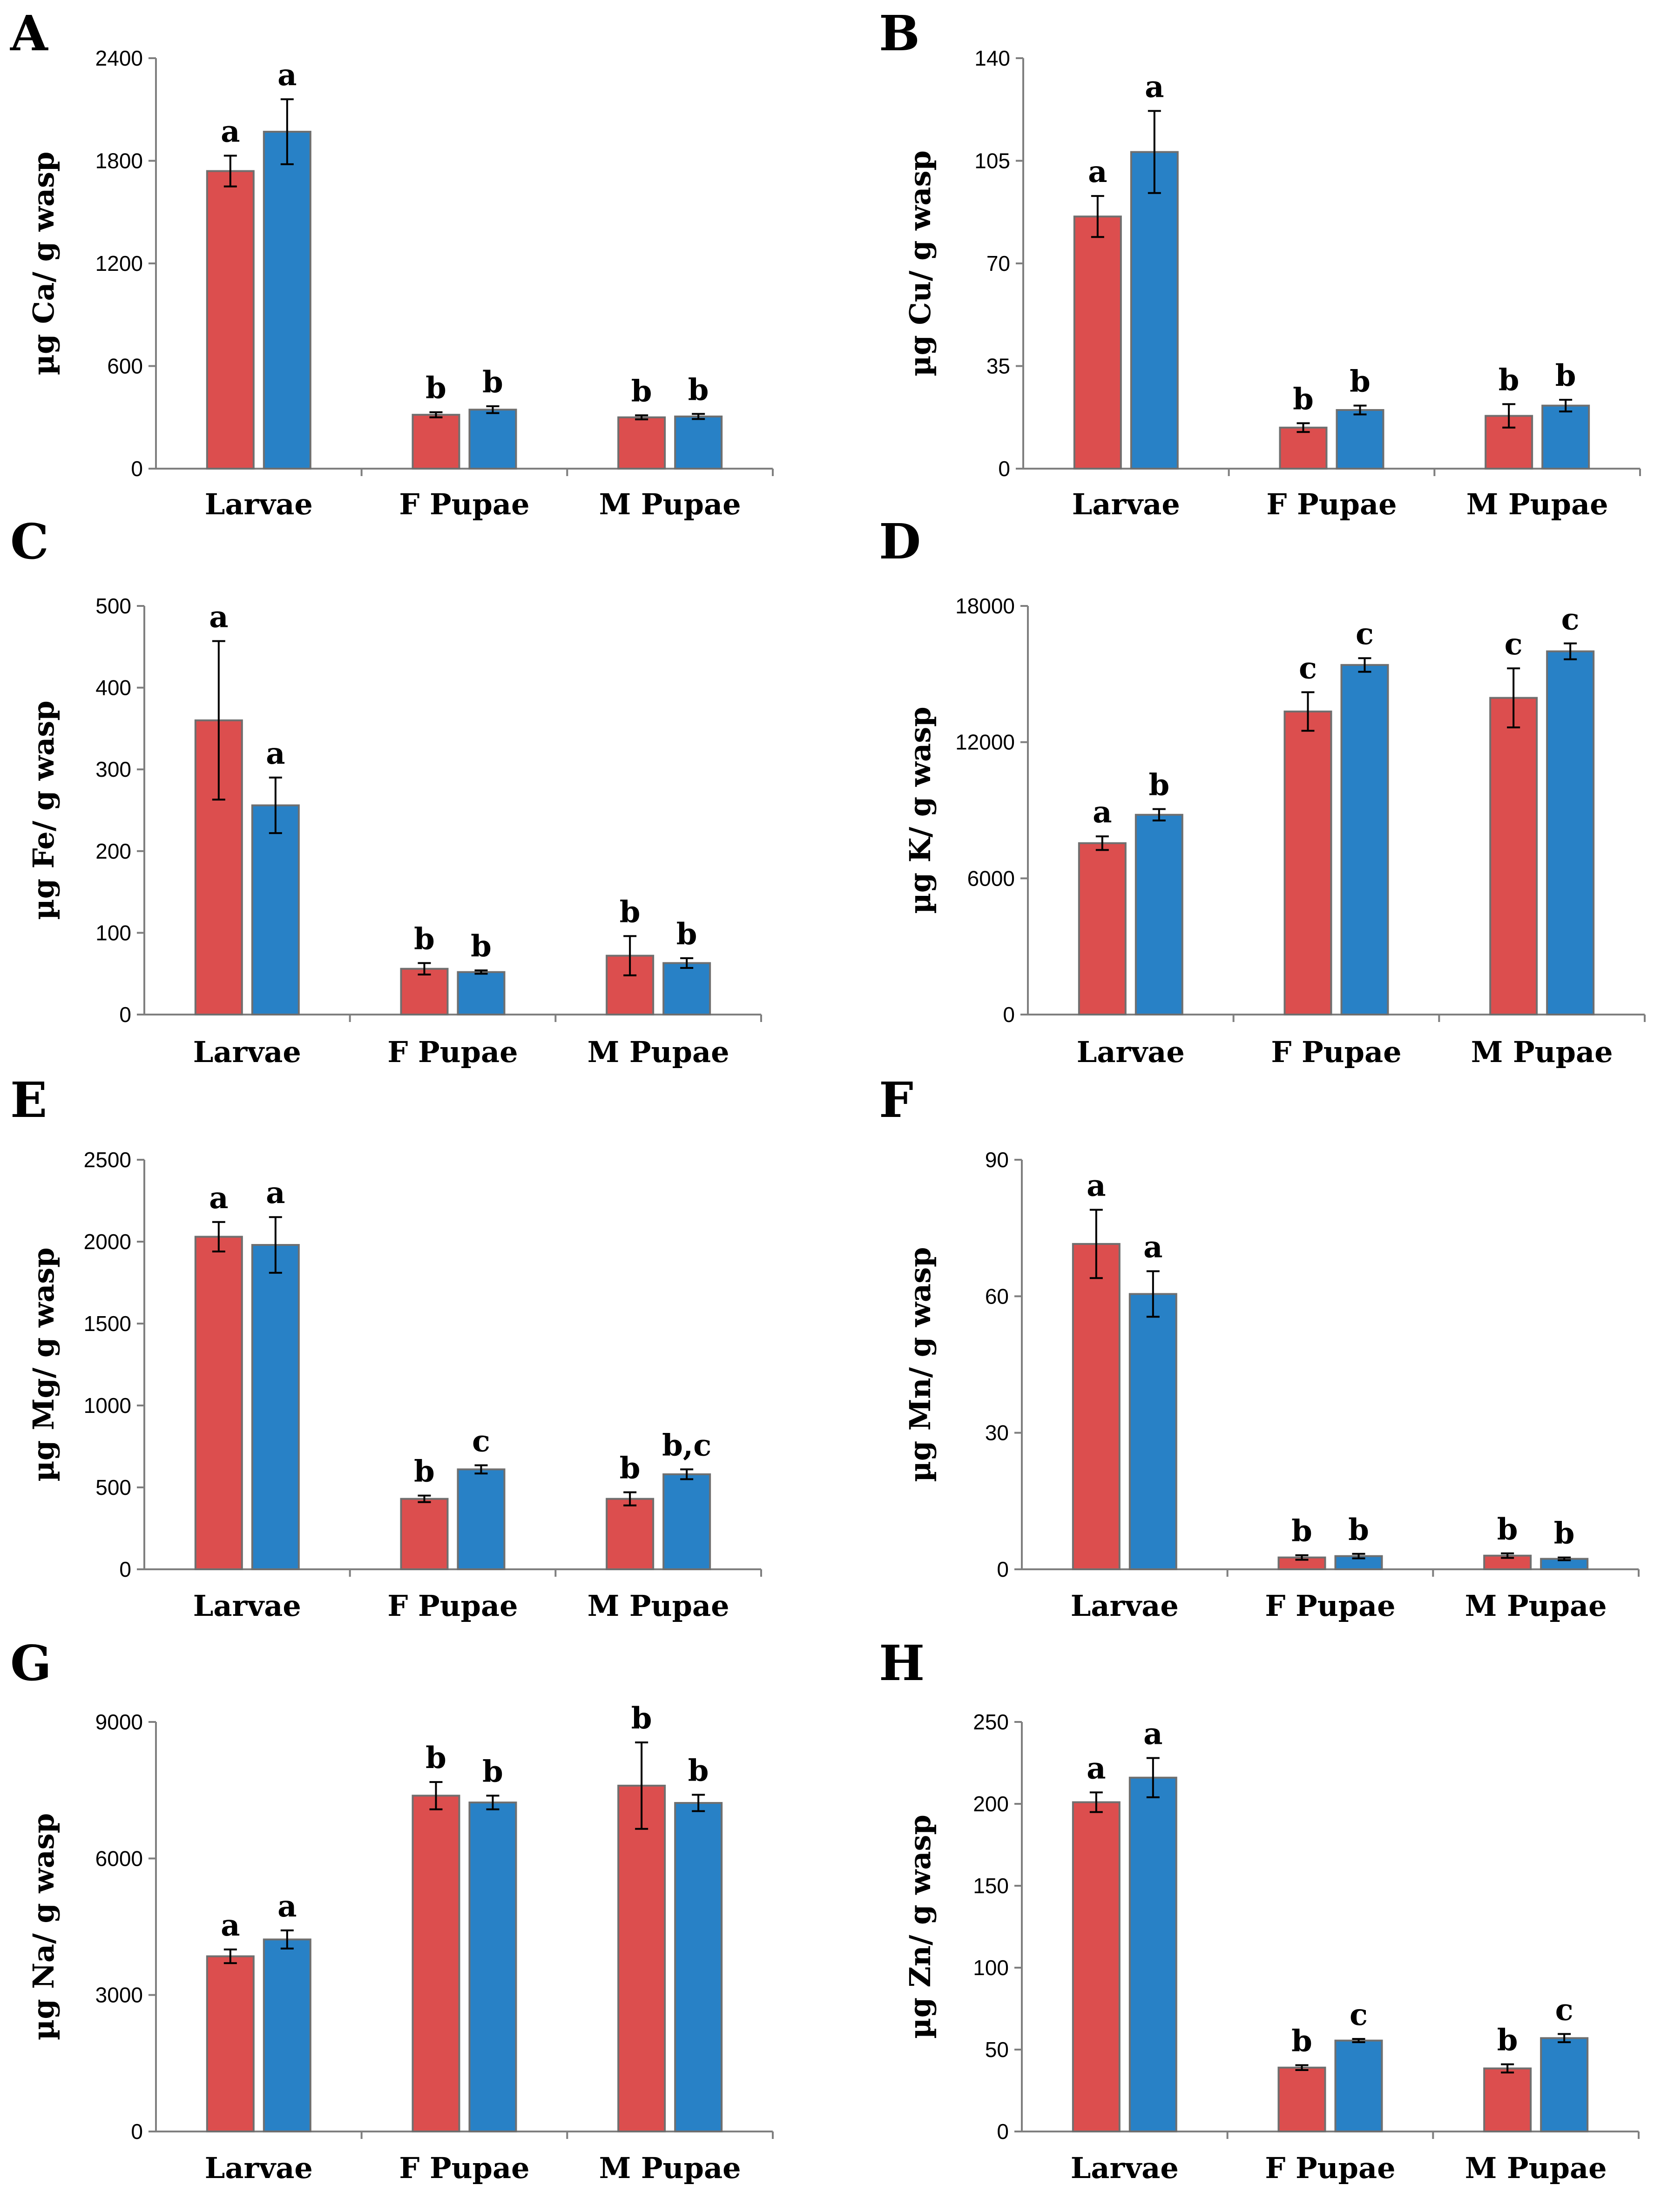 The width and height of the screenshot is (1661, 2212). What do you see at coordinates (29, 1100) in the screenshot?
I see `panel-letter: E` at bounding box center [29, 1100].